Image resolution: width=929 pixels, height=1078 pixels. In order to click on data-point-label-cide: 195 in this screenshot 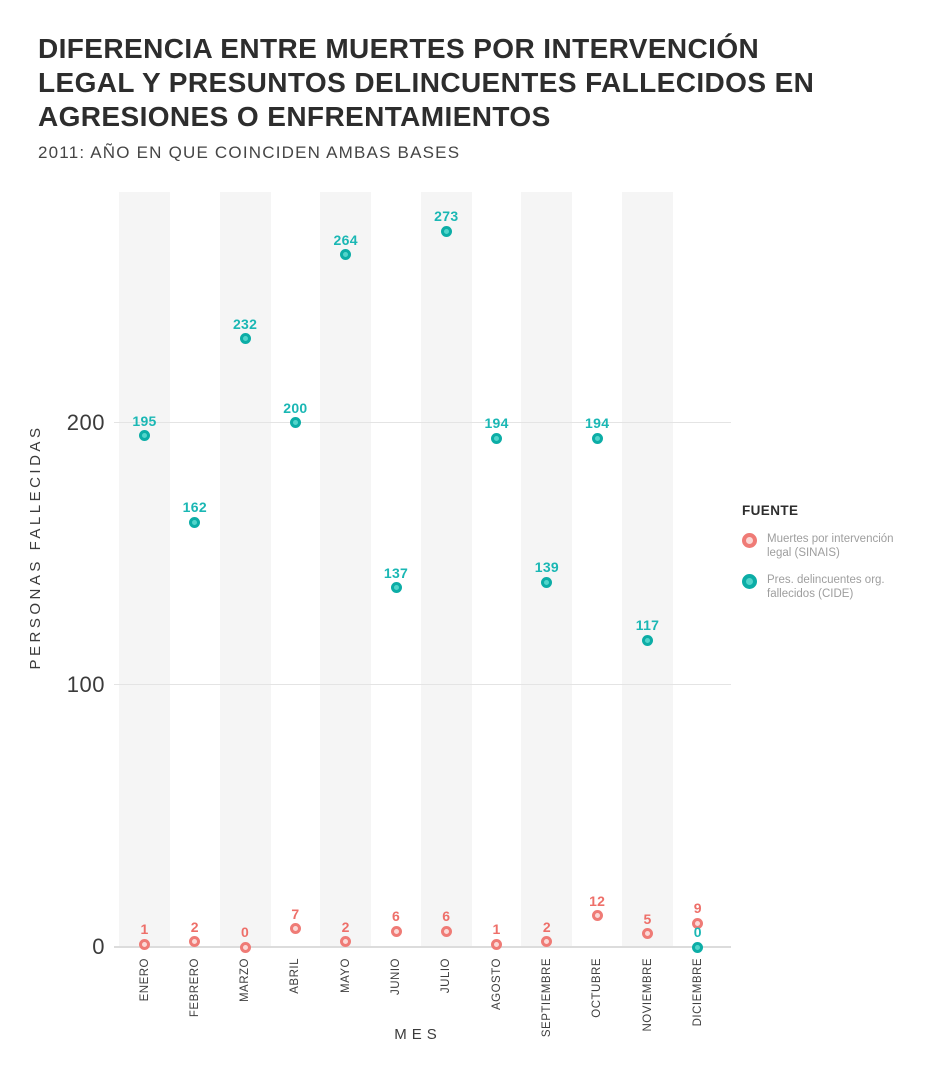, I will do `click(144, 420)`.